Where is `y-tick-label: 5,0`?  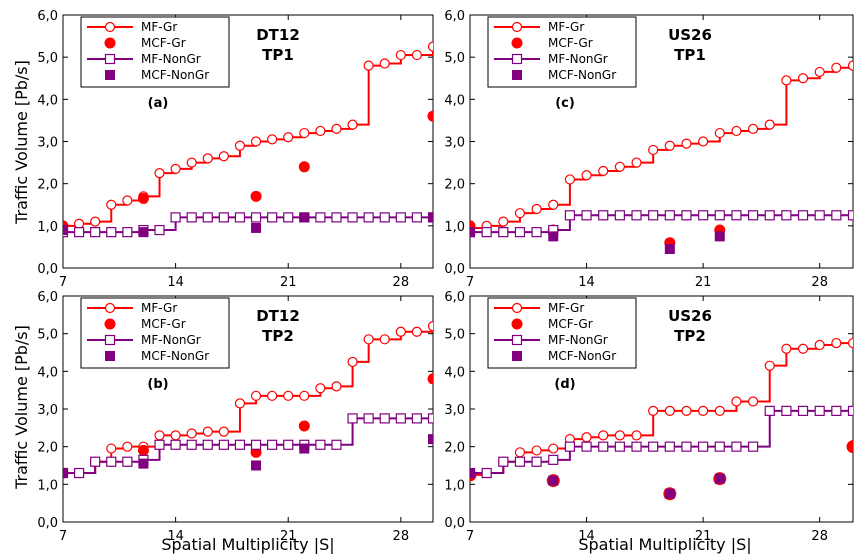 y-tick-label: 5,0 is located at coordinates (47, 58).